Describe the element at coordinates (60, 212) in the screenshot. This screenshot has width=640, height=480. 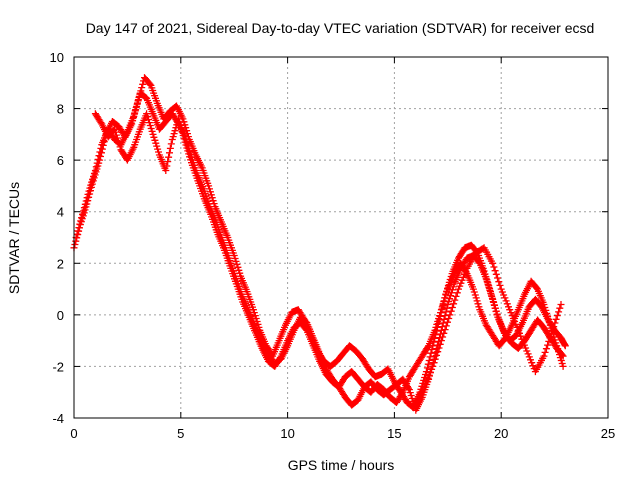
I see `y-tick-label: 4` at that location.